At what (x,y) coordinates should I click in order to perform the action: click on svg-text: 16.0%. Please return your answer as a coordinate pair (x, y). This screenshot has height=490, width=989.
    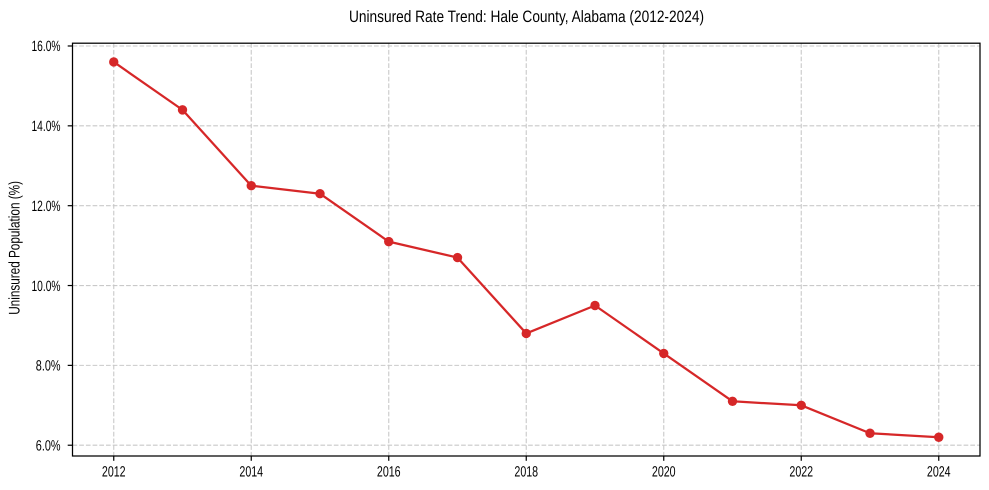
    Looking at the image, I should click on (46, 47).